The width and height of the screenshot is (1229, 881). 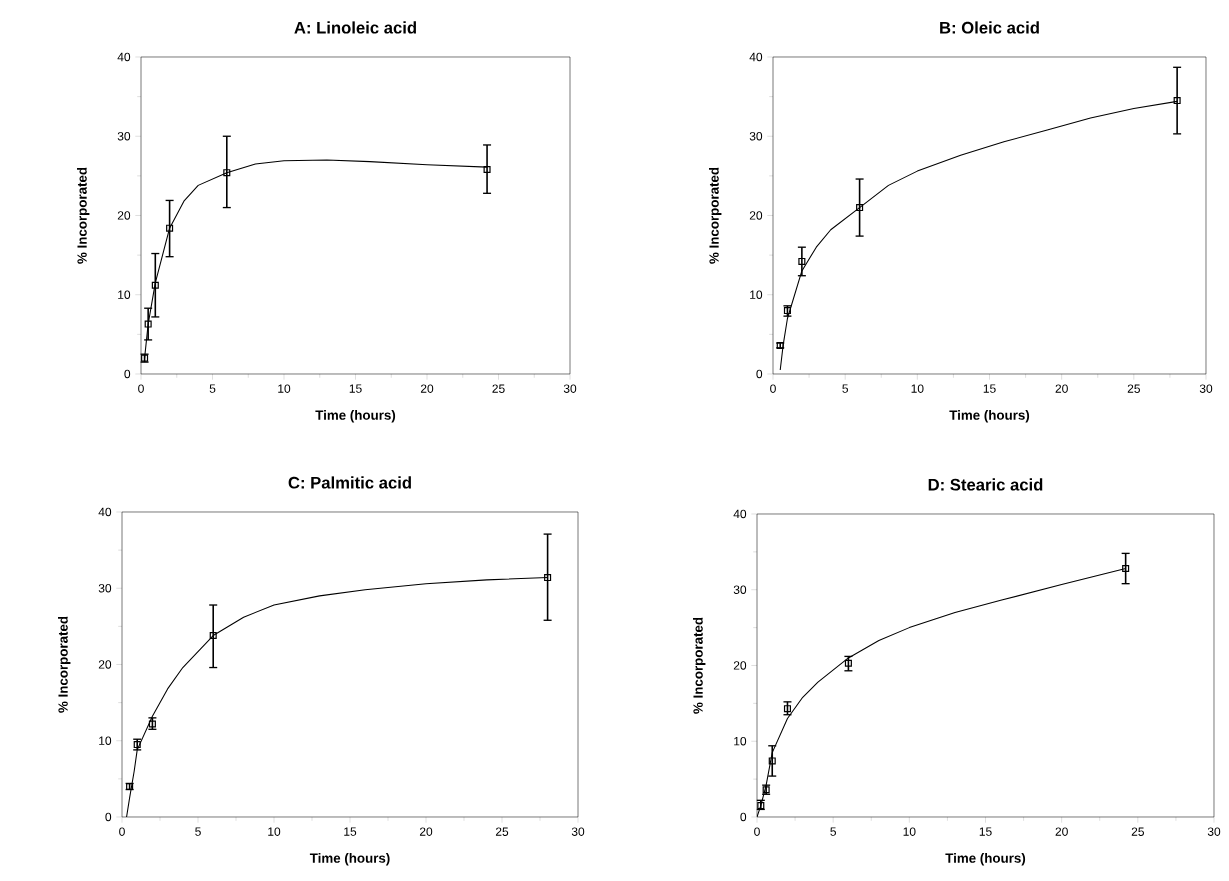 I want to click on chart-title: D: Stearic acid, so click(x=985, y=484).